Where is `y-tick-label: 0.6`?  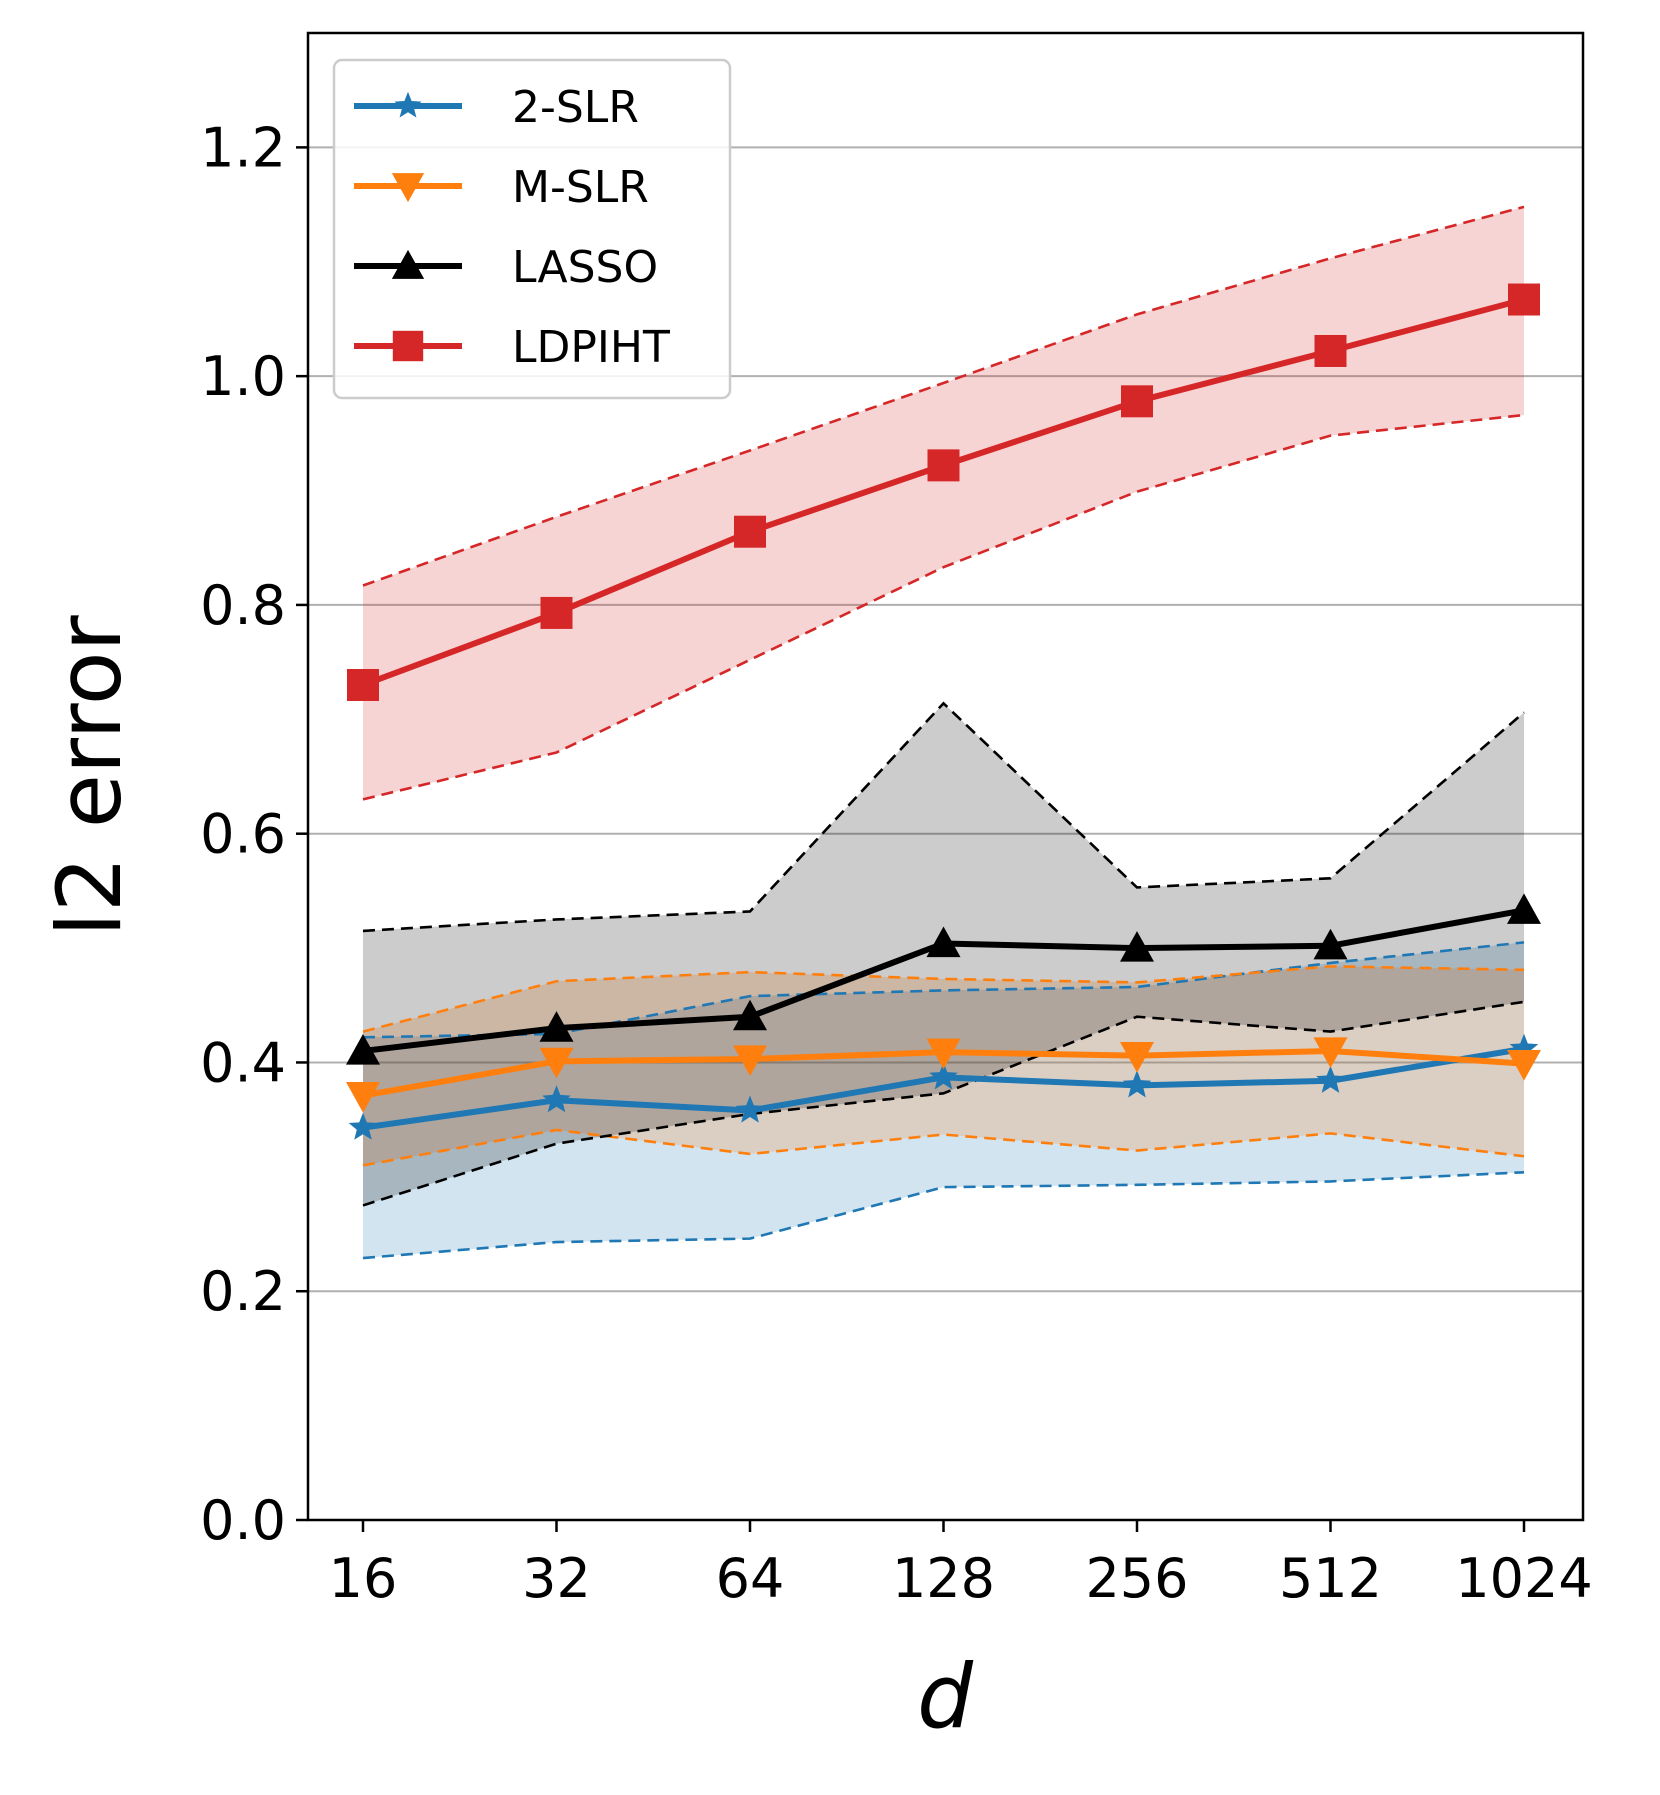
y-tick-label: 0.6 is located at coordinates (243, 834).